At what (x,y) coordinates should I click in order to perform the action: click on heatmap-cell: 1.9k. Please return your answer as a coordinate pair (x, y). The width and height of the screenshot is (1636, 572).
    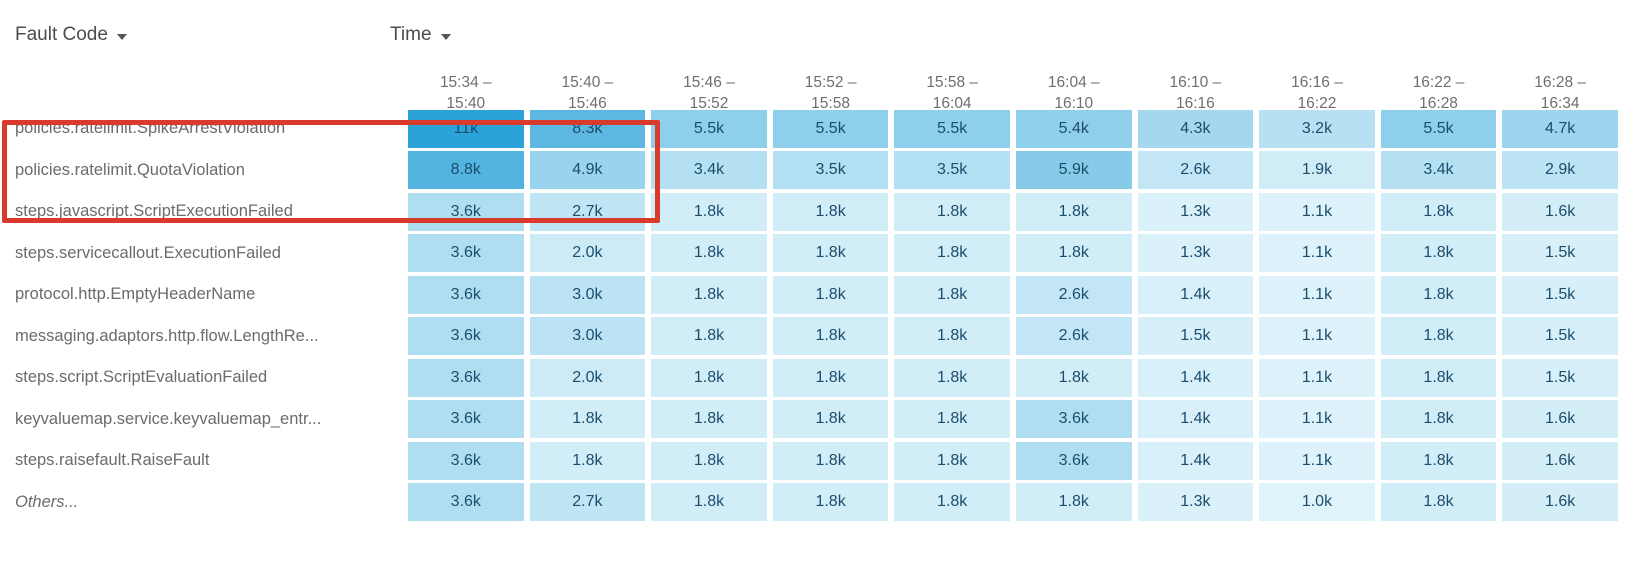
    Looking at the image, I should click on (1317, 170).